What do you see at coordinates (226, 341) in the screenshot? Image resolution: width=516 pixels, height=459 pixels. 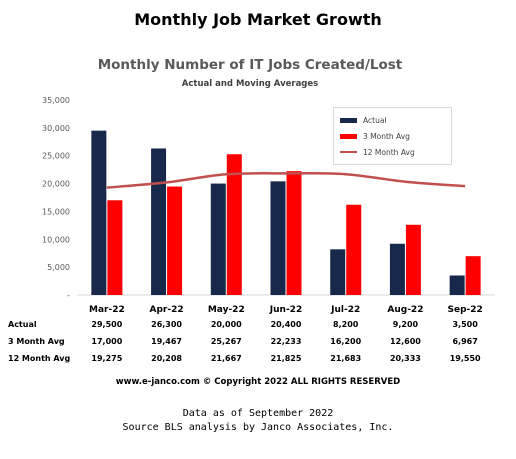 I see `table-cell: 25,267` at bounding box center [226, 341].